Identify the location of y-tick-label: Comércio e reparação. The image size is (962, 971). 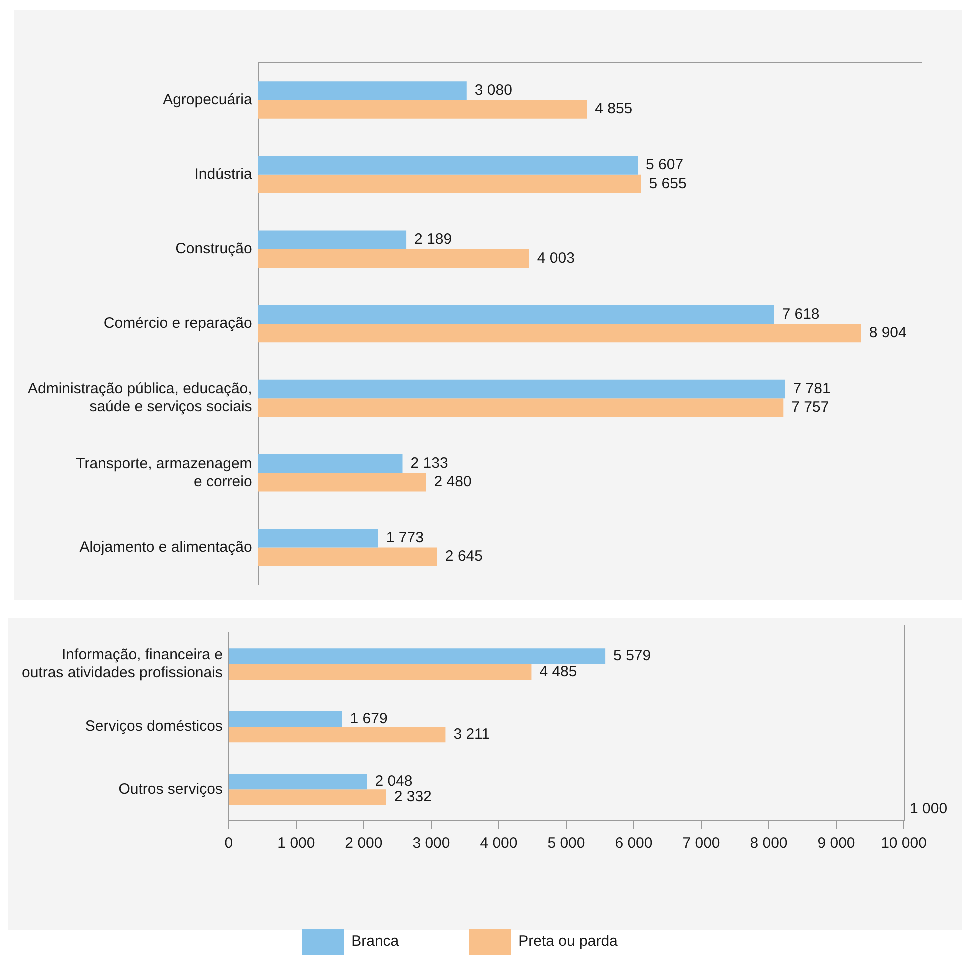
(178, 323).